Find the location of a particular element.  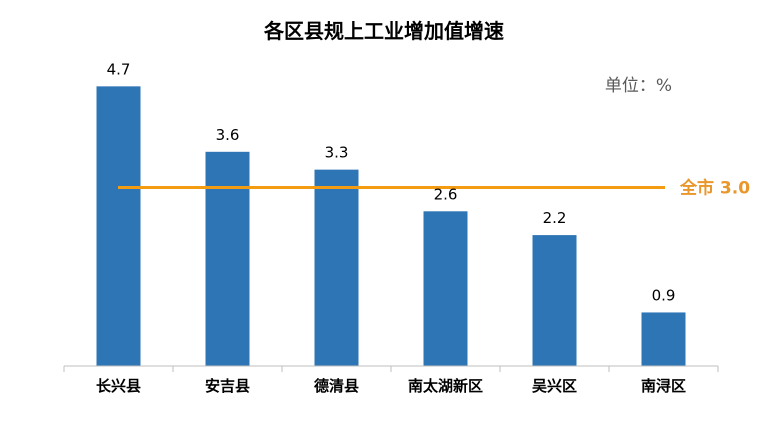

unit-label: 单位：% is located at coordinates (638, 86).